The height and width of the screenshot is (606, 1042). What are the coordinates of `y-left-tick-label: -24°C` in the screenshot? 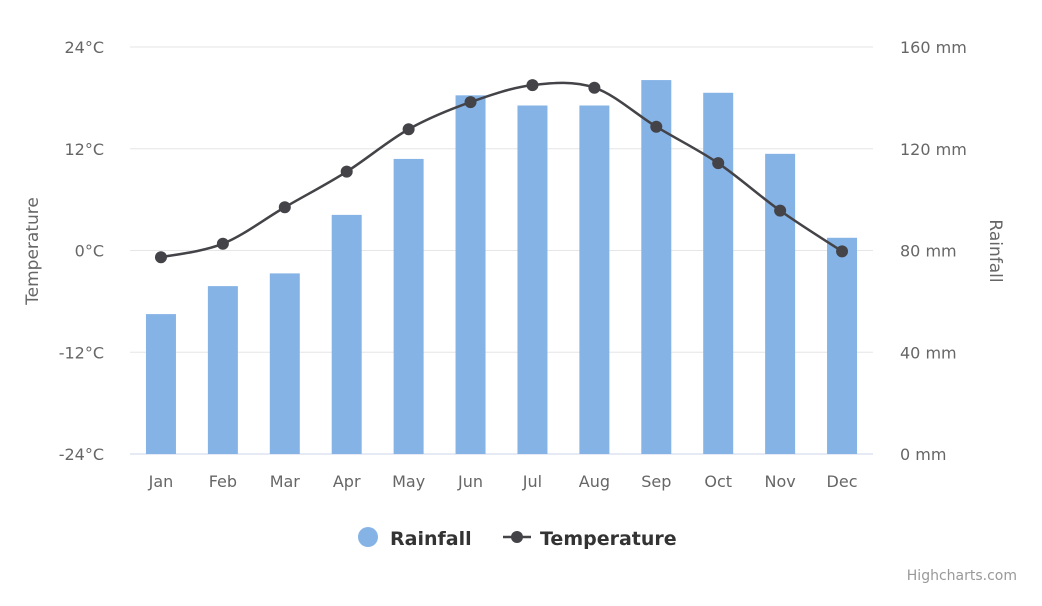 It's located at (81, 454).